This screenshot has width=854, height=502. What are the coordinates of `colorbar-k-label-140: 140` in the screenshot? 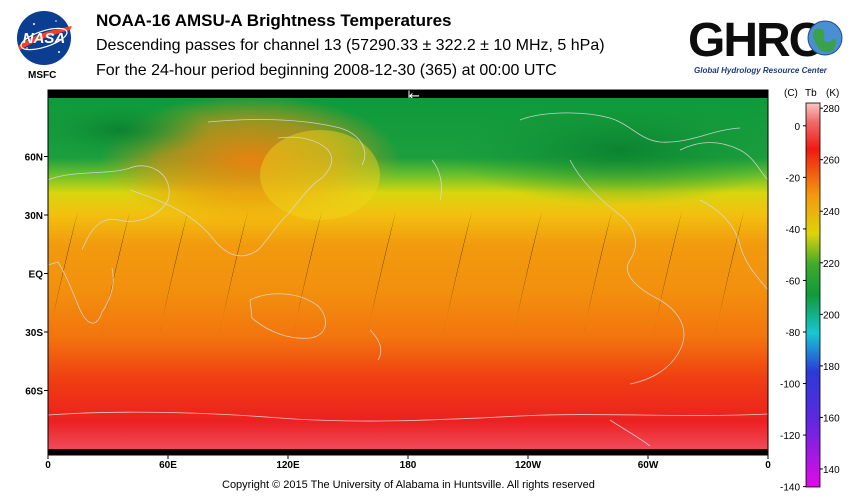 It's located at (831, 470).